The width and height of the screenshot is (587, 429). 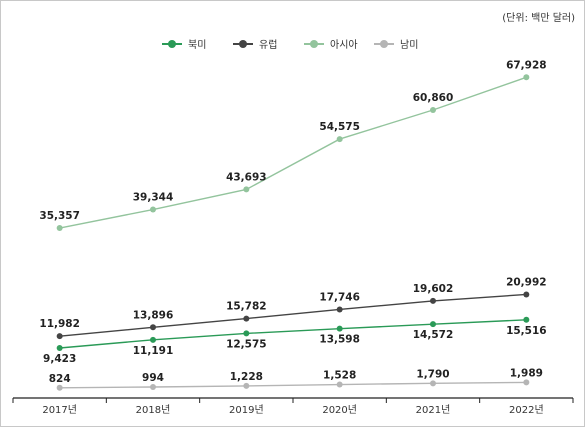 What do you see at coordinates (526, 282) in the screenshot?
I see `data-label-europe: 20,992` at bounding box center [526, 282].